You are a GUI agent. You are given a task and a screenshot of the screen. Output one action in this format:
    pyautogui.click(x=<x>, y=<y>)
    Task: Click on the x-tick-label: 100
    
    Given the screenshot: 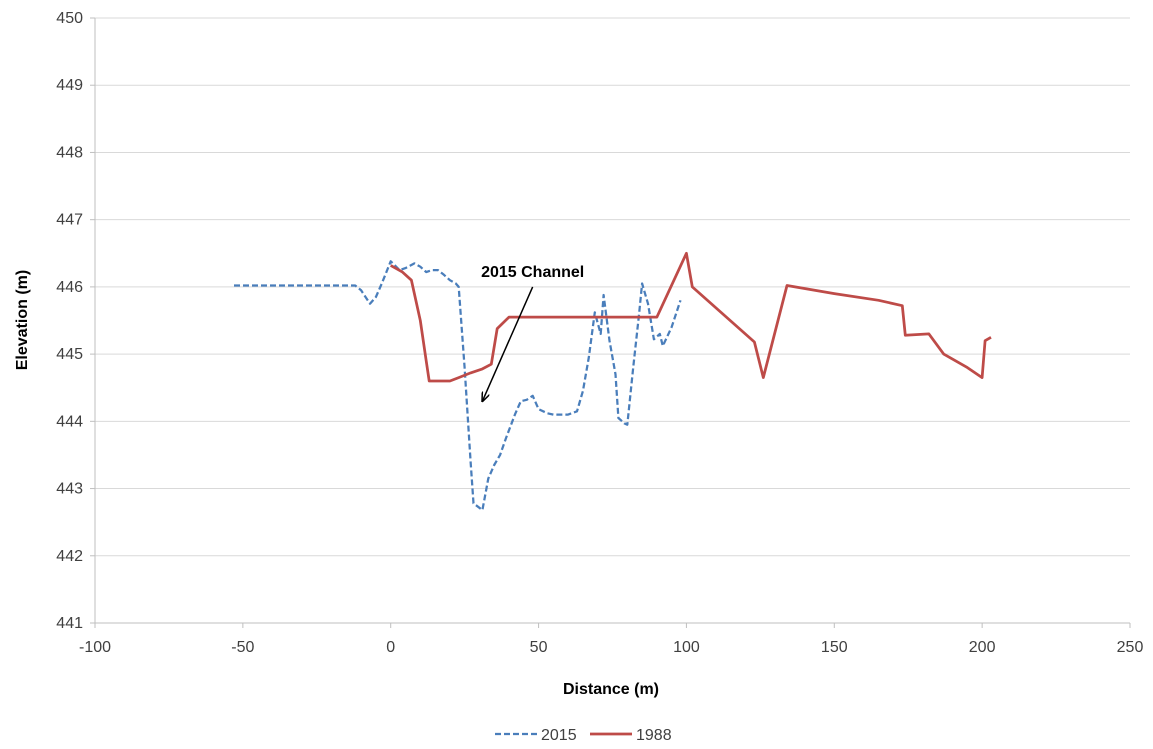 What is the action you would take?
    pyautogui.click(x=686, y=647)
    